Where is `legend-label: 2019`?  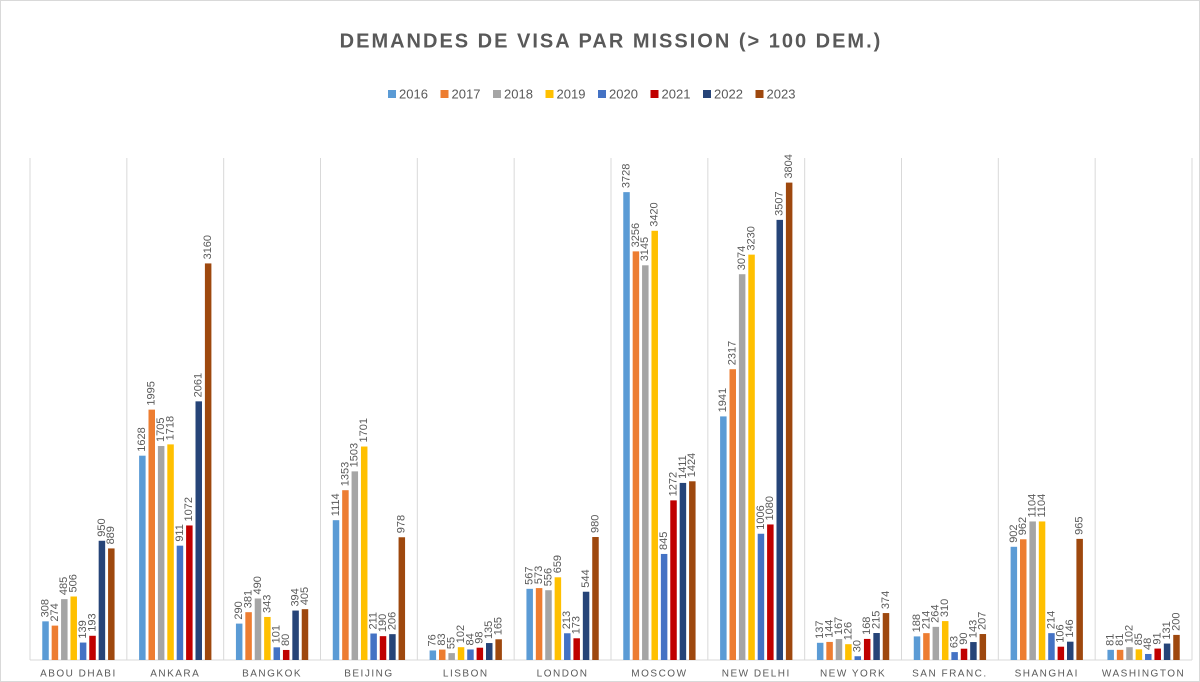 legend-label: 2019 is located at coordinates (571, 93).